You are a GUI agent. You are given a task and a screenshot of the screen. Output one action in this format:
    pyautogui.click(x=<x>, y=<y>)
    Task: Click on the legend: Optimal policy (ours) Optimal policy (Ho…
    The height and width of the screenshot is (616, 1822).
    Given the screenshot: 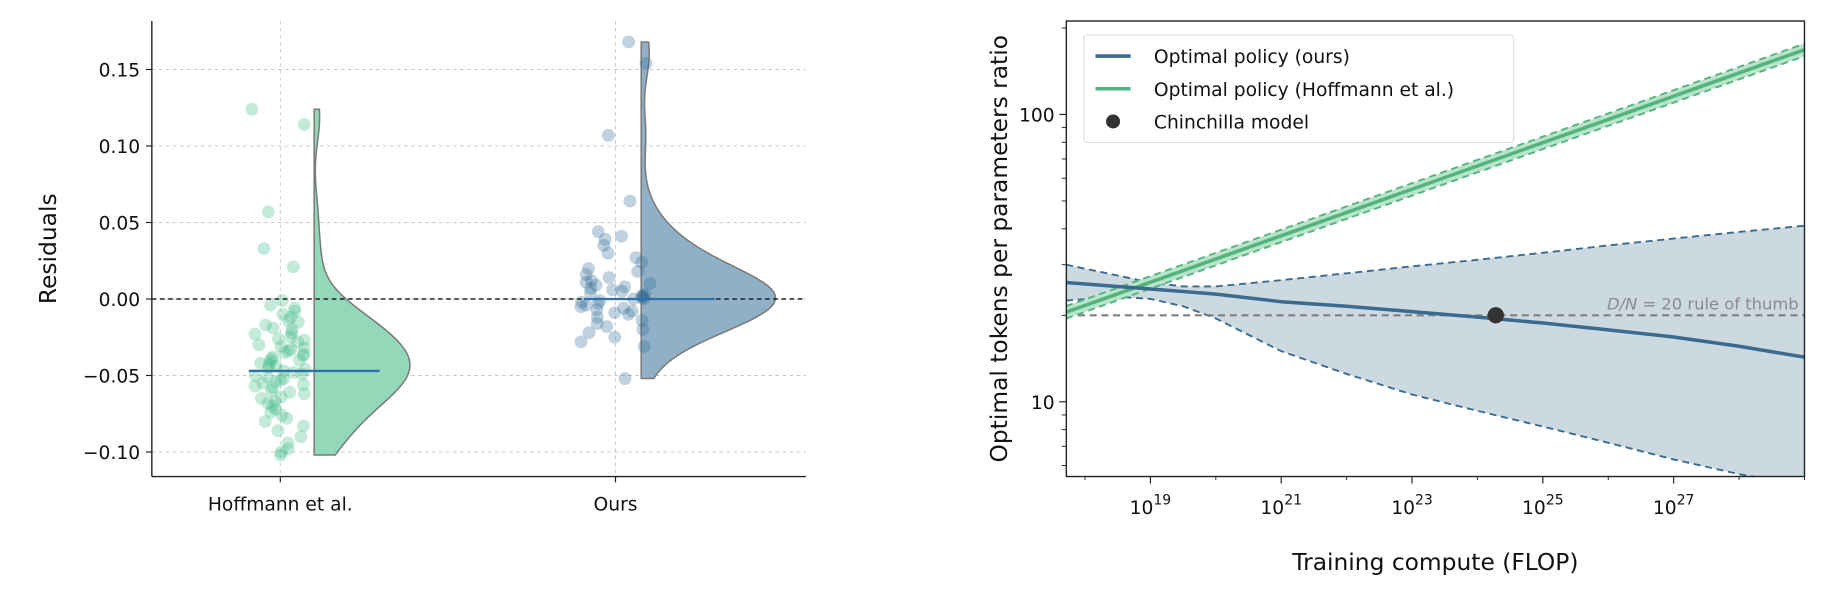 What is the action you would take?
    pyautogui.click(x=1299, y=89)
    